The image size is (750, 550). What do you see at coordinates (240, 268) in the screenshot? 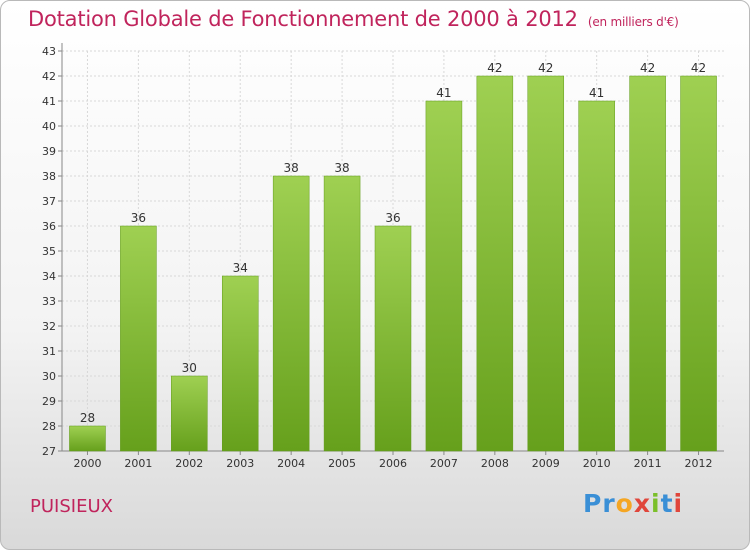
I see `bar-value-label: 34` at bounding box center [240, 268].